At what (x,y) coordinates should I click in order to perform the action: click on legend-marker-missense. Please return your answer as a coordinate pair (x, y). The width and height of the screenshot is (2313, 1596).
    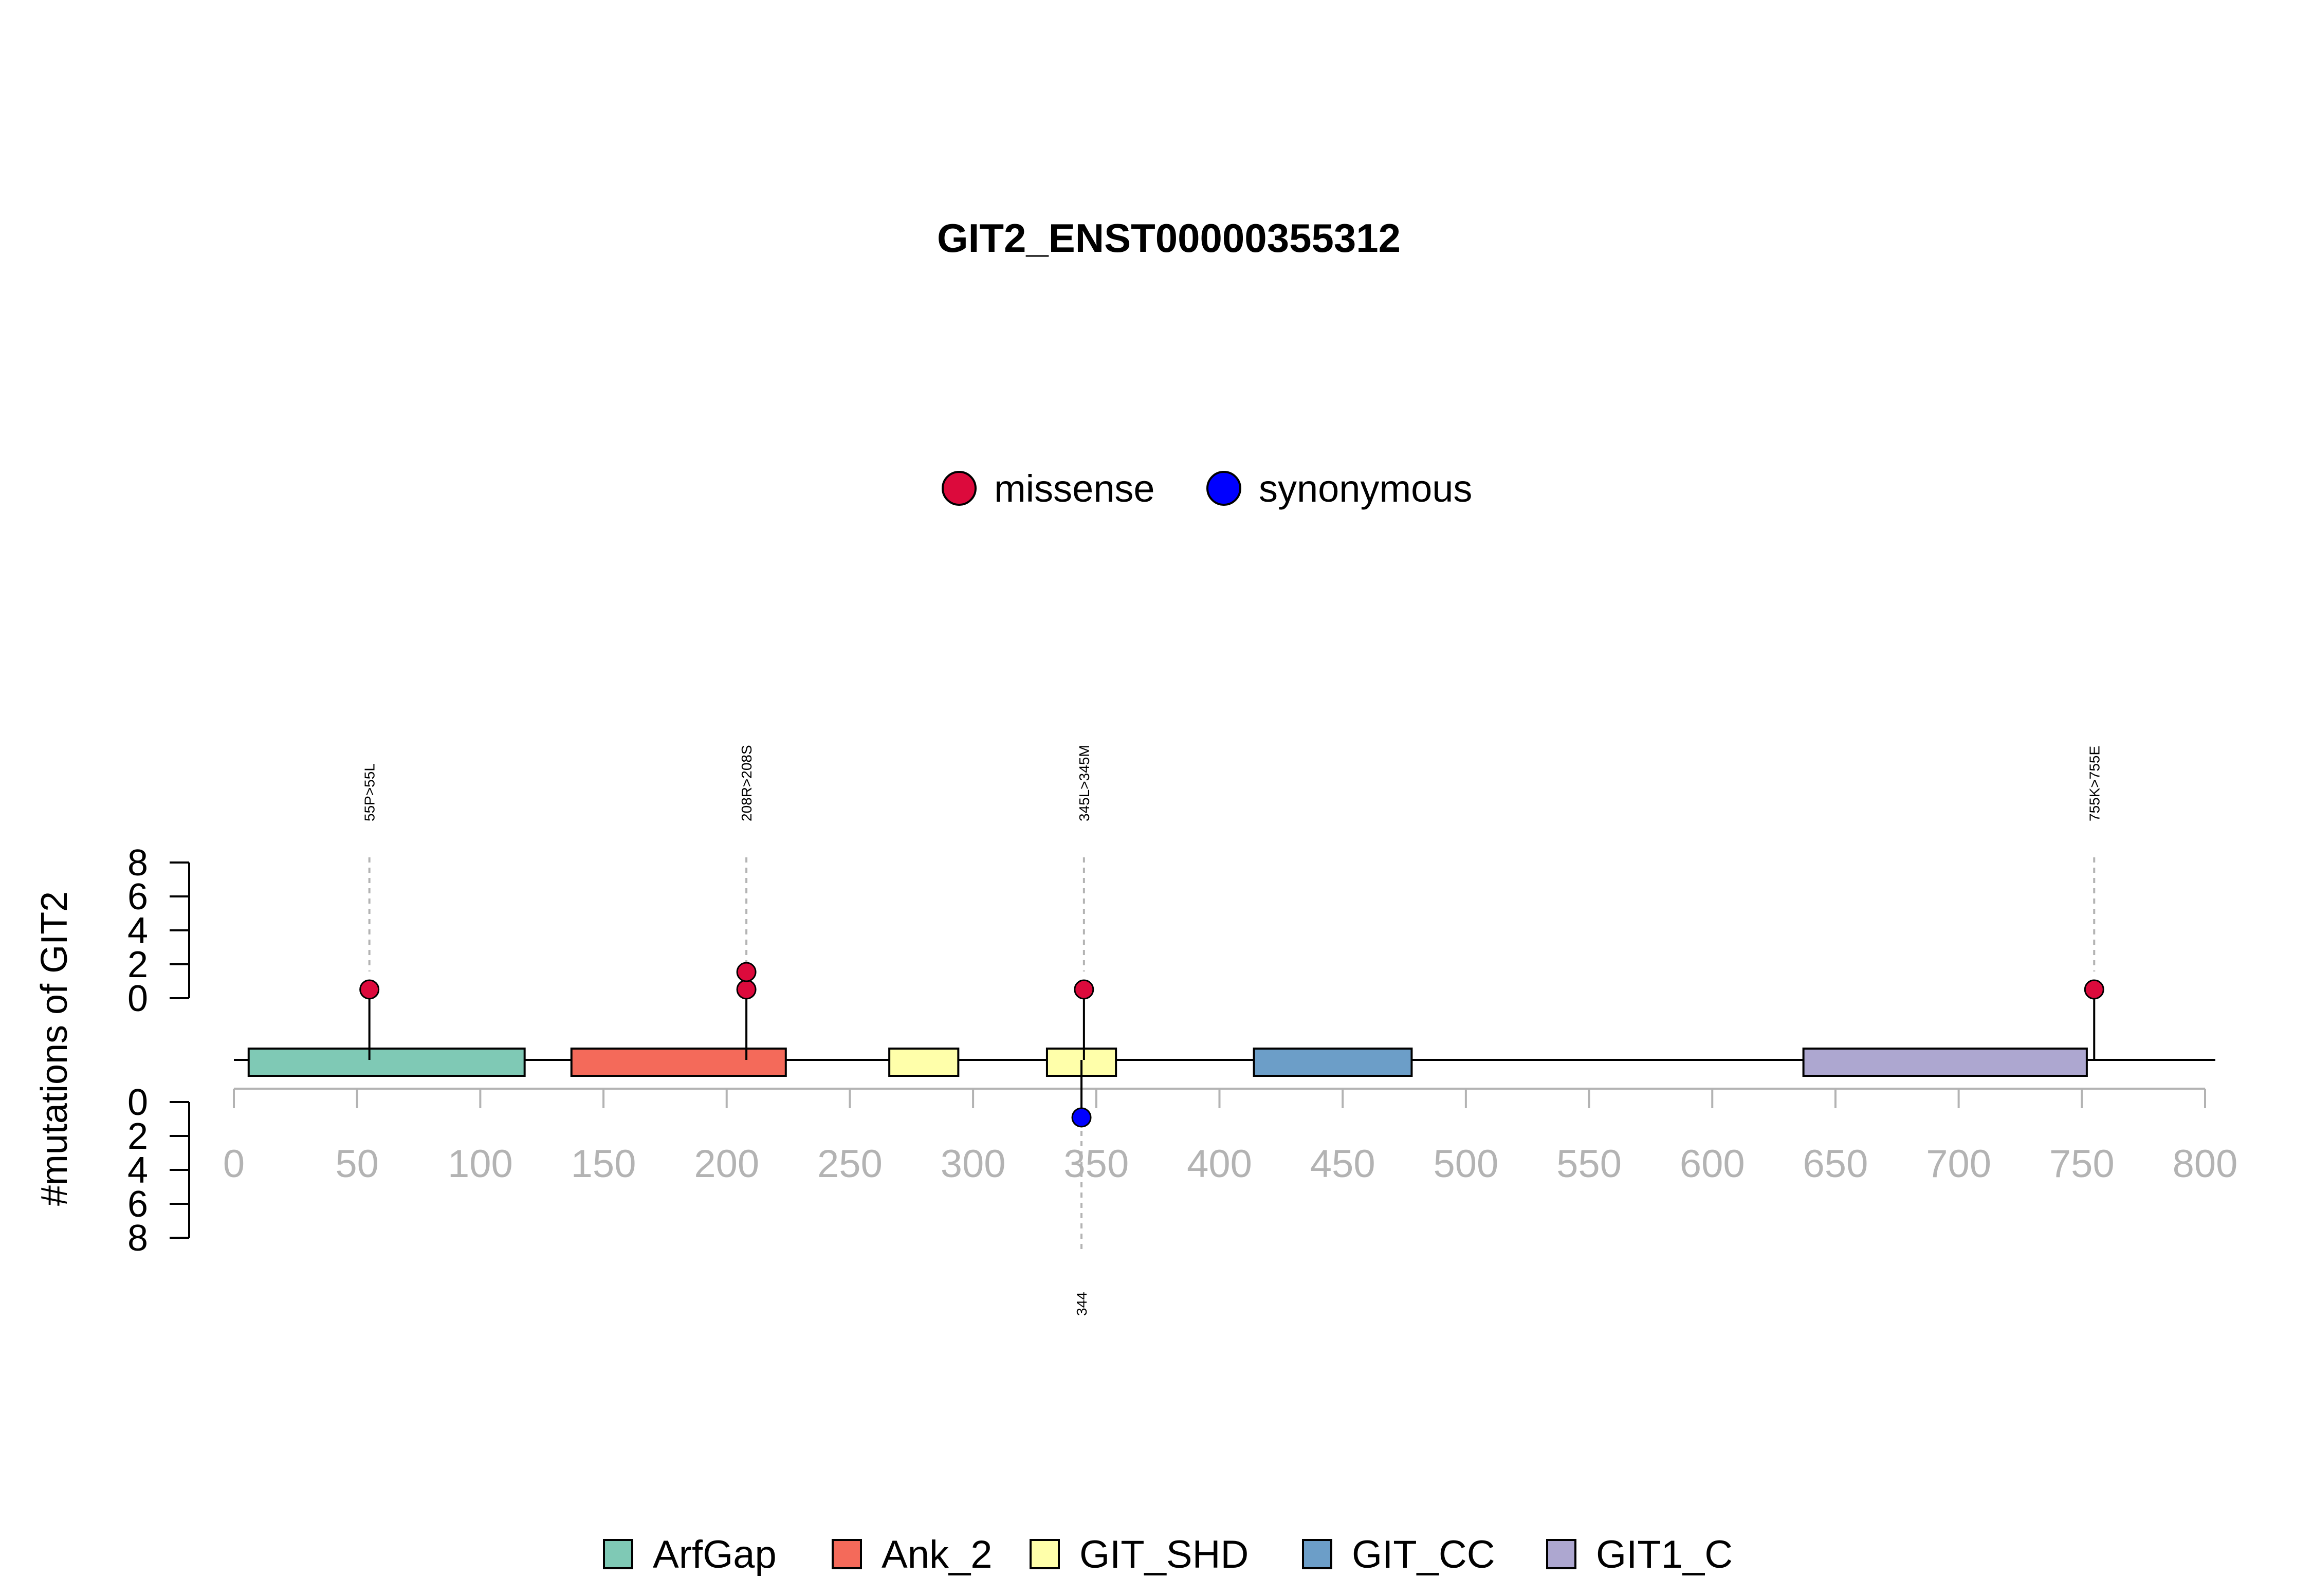
    Looking at the image, I should click on (959, 489).